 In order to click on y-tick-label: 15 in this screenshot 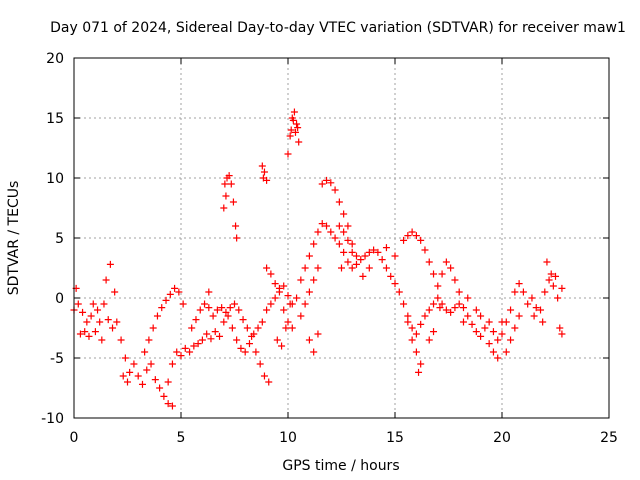, I will do `click(55, 119)`.